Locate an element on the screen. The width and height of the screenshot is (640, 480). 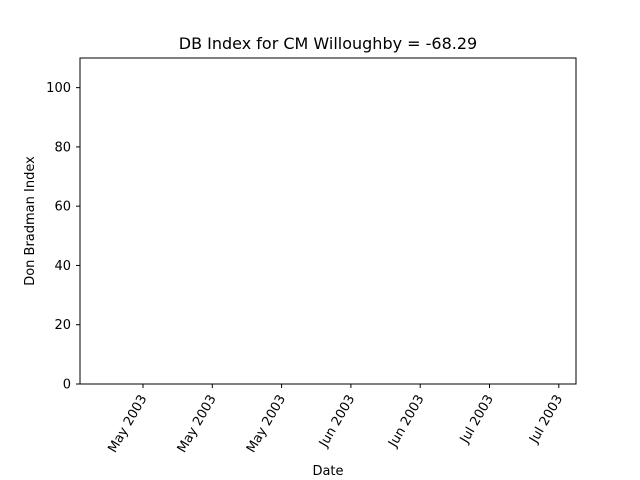
y-tick-label: 80 is located at coordinates (62, 147).